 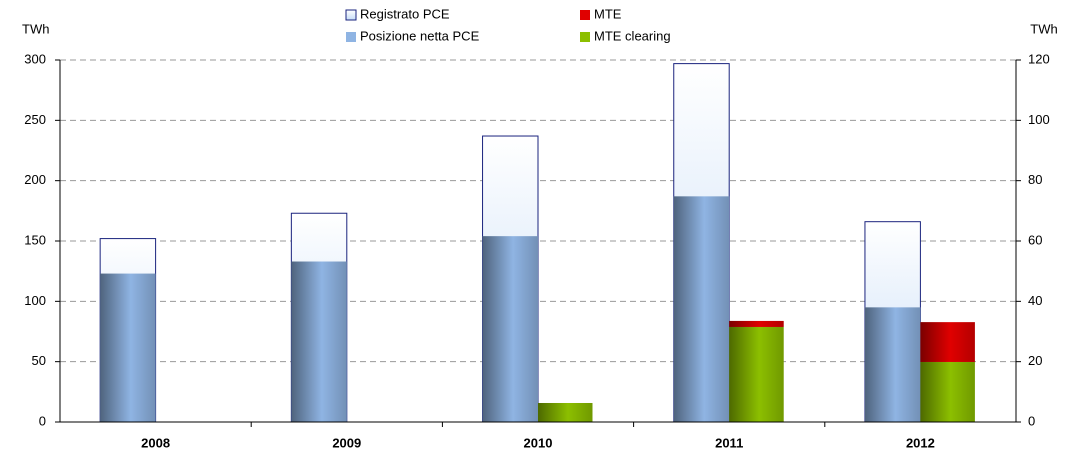 I want to click on x-tick-label: 2012, so click(x=920, y=442).